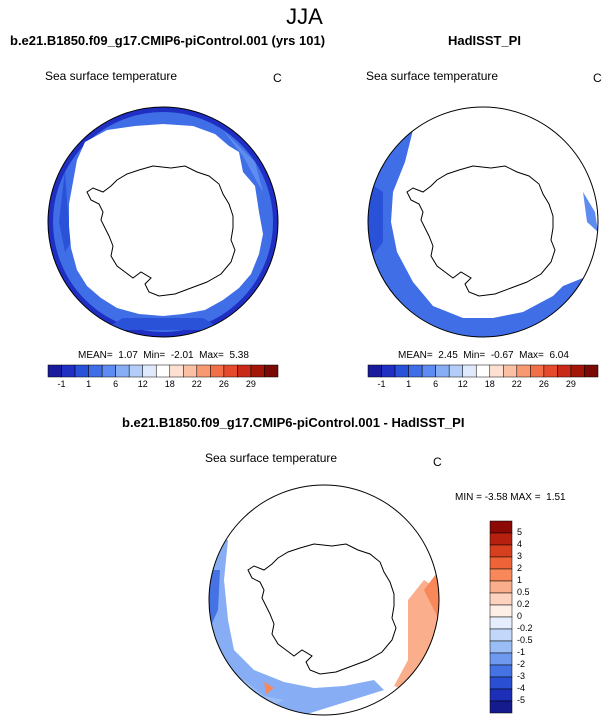 The height and width of the screenshot is (720, 609). Describe the element at coordinates (520, 568) in the screenshot. I see `diff-colorbar-tick-label: 2` at that location.